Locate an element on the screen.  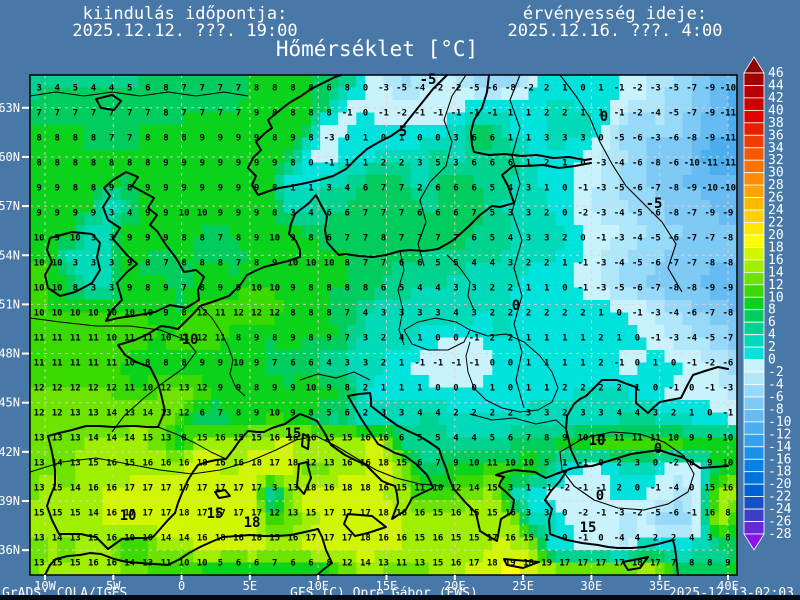
svg-text: 4 is located at coordinates (474, 439).